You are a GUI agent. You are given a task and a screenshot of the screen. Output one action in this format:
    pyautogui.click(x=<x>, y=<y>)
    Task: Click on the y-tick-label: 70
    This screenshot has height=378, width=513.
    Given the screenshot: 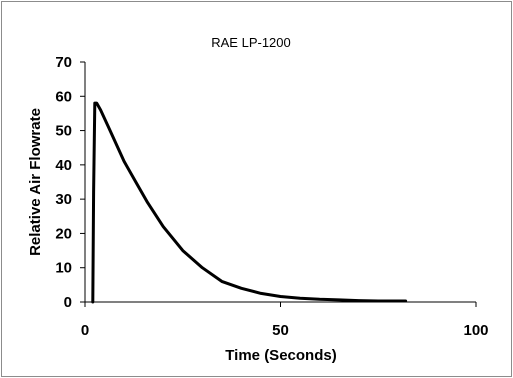 What is the action you would take?
    pyautogui.click(x=63, y=62)
    